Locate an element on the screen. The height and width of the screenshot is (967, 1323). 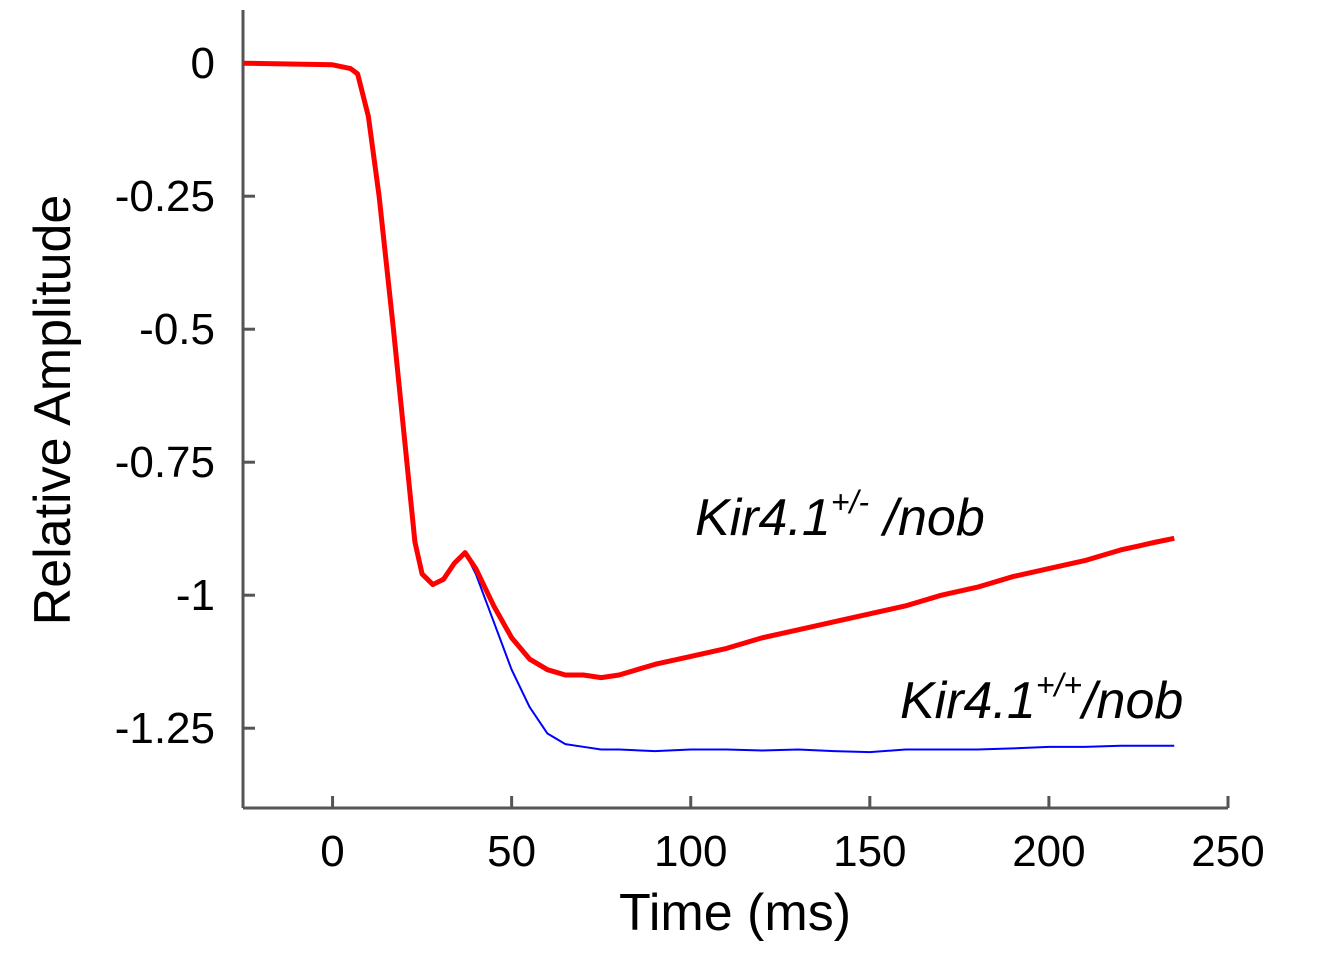
annotation: Kir4.1+/- /nob is located at coordinates (840, 515).